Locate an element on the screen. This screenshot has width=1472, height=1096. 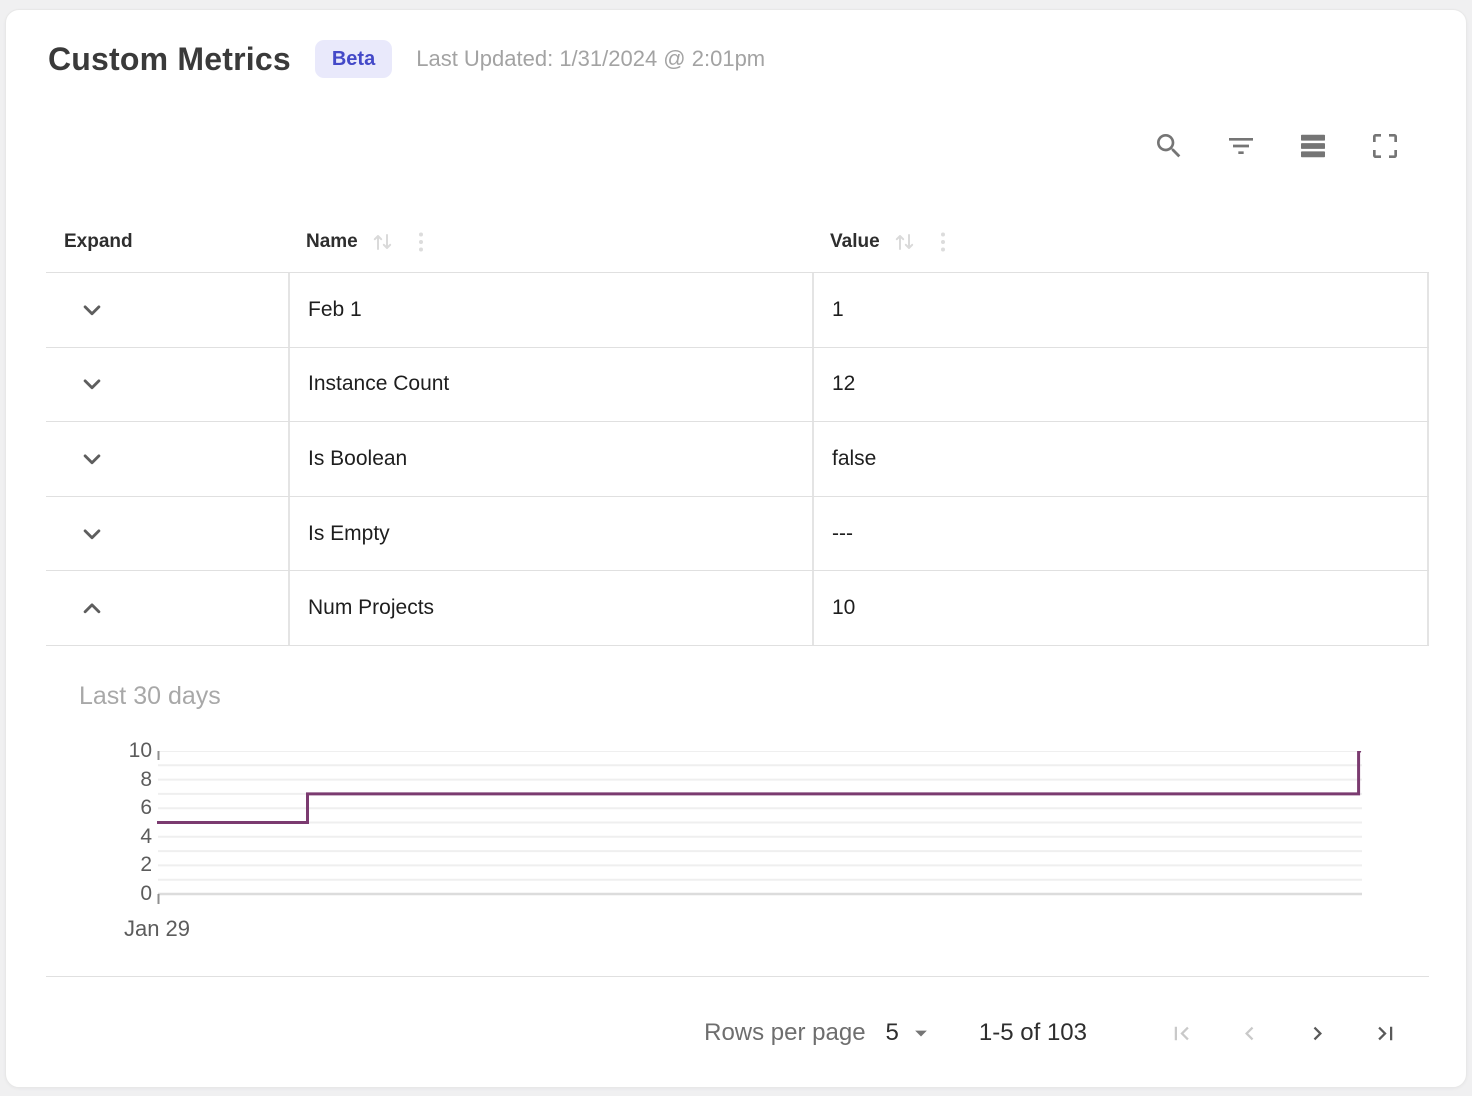
last-page-icon is located at coordinates (1385, 1033).